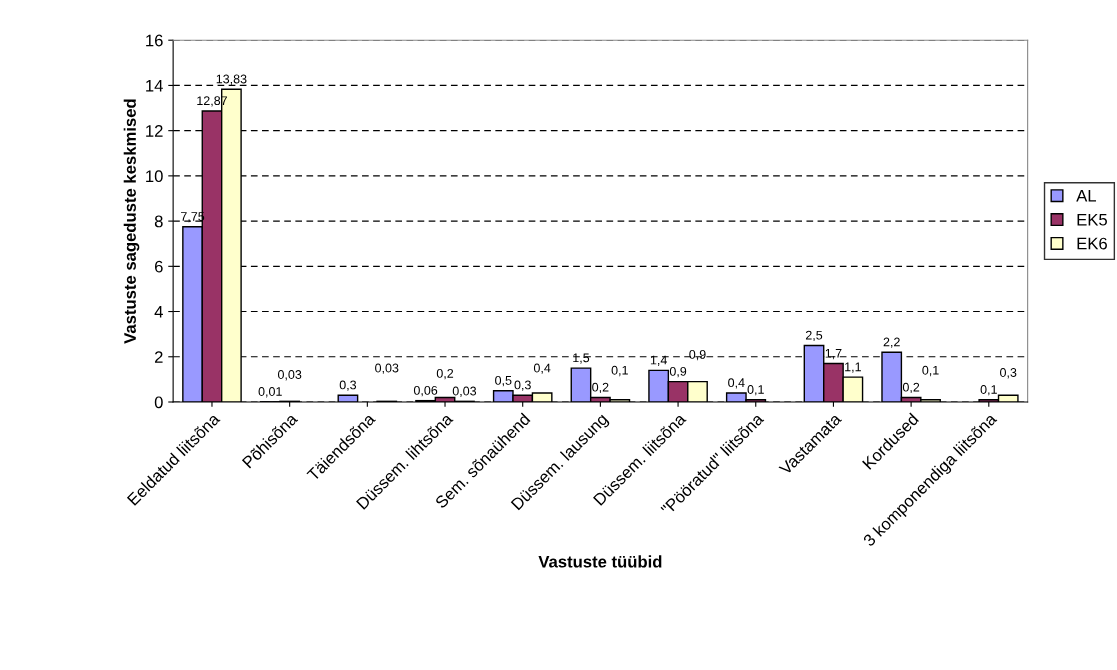 This screenshot has width=1117, height=670. I want to click on data-label: 2,2, so click(891, 342).